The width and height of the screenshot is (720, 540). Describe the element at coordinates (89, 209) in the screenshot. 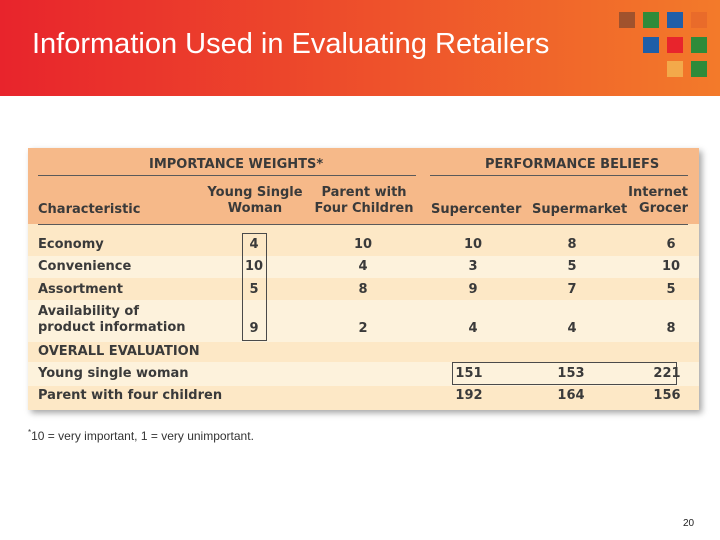

I see `column-header-characteristic: Characteristic` at that location.